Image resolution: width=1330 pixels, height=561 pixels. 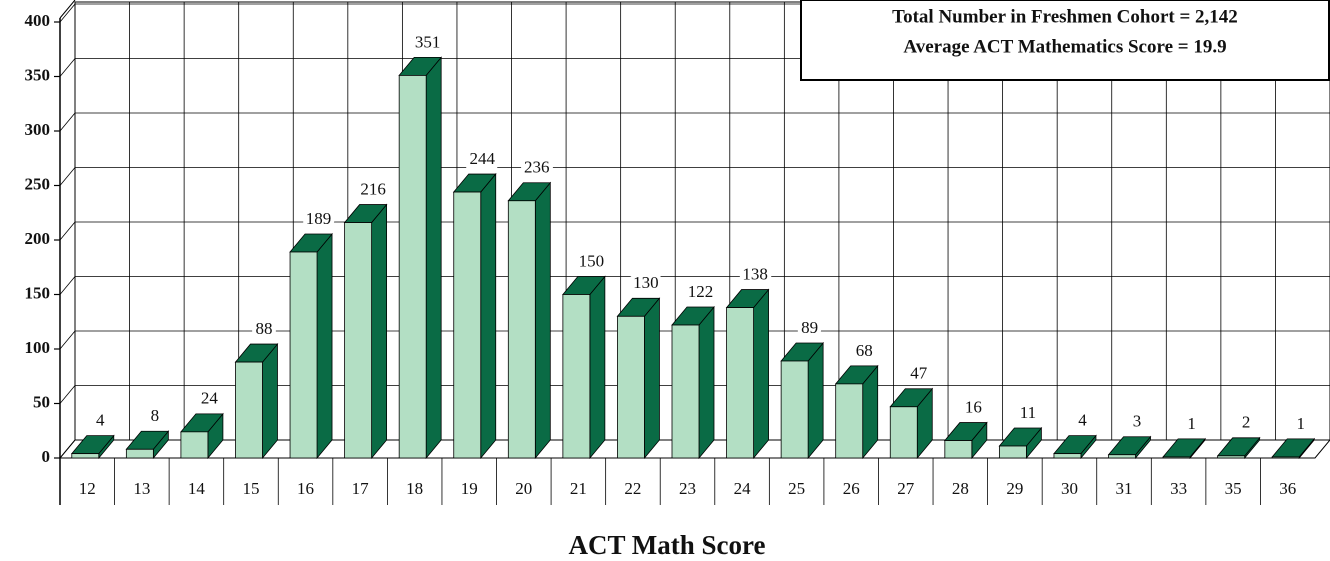 What do you see at coordinates (851, 488) in the screenshot?
I see `x-tick-label: 26` at bounding box center [851, 488].